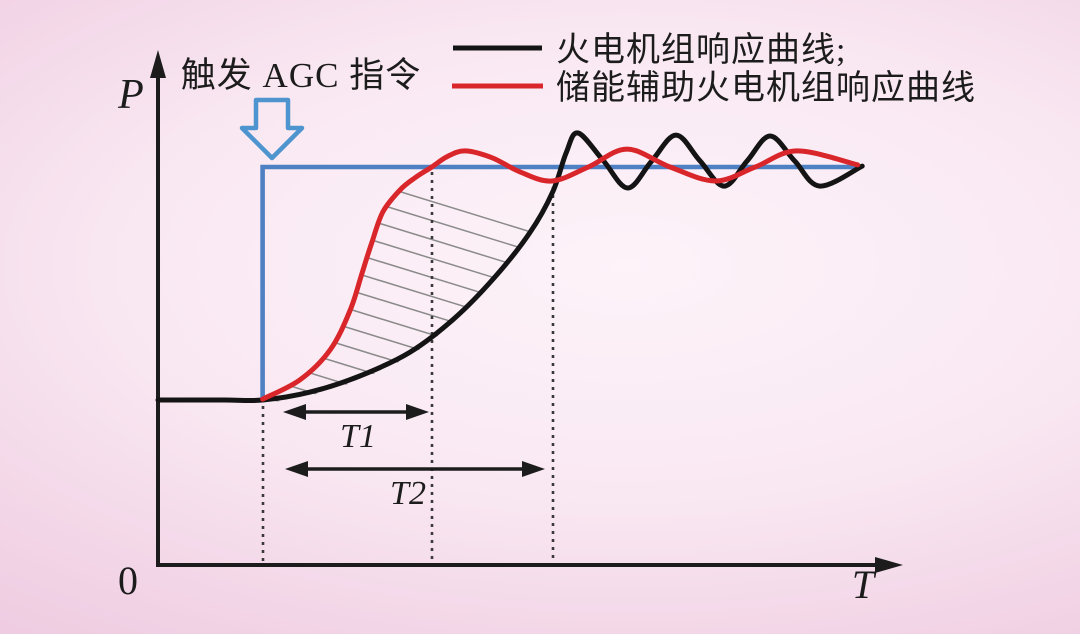 The width and height of the screenshot is (1080, 634). Describe the element at coordinates (889, 565) in the screenshot. I see `x-axis-arrow-icon` at that location.